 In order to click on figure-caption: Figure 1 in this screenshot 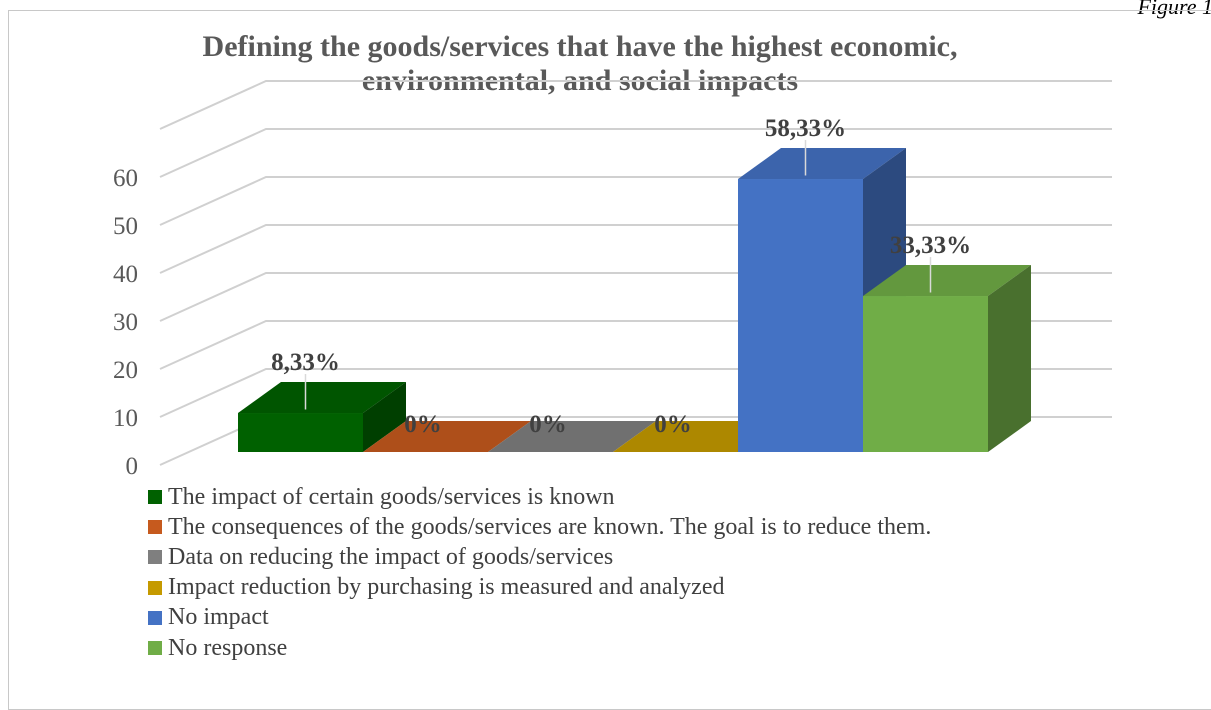, I will do `click(1174, 9)`.